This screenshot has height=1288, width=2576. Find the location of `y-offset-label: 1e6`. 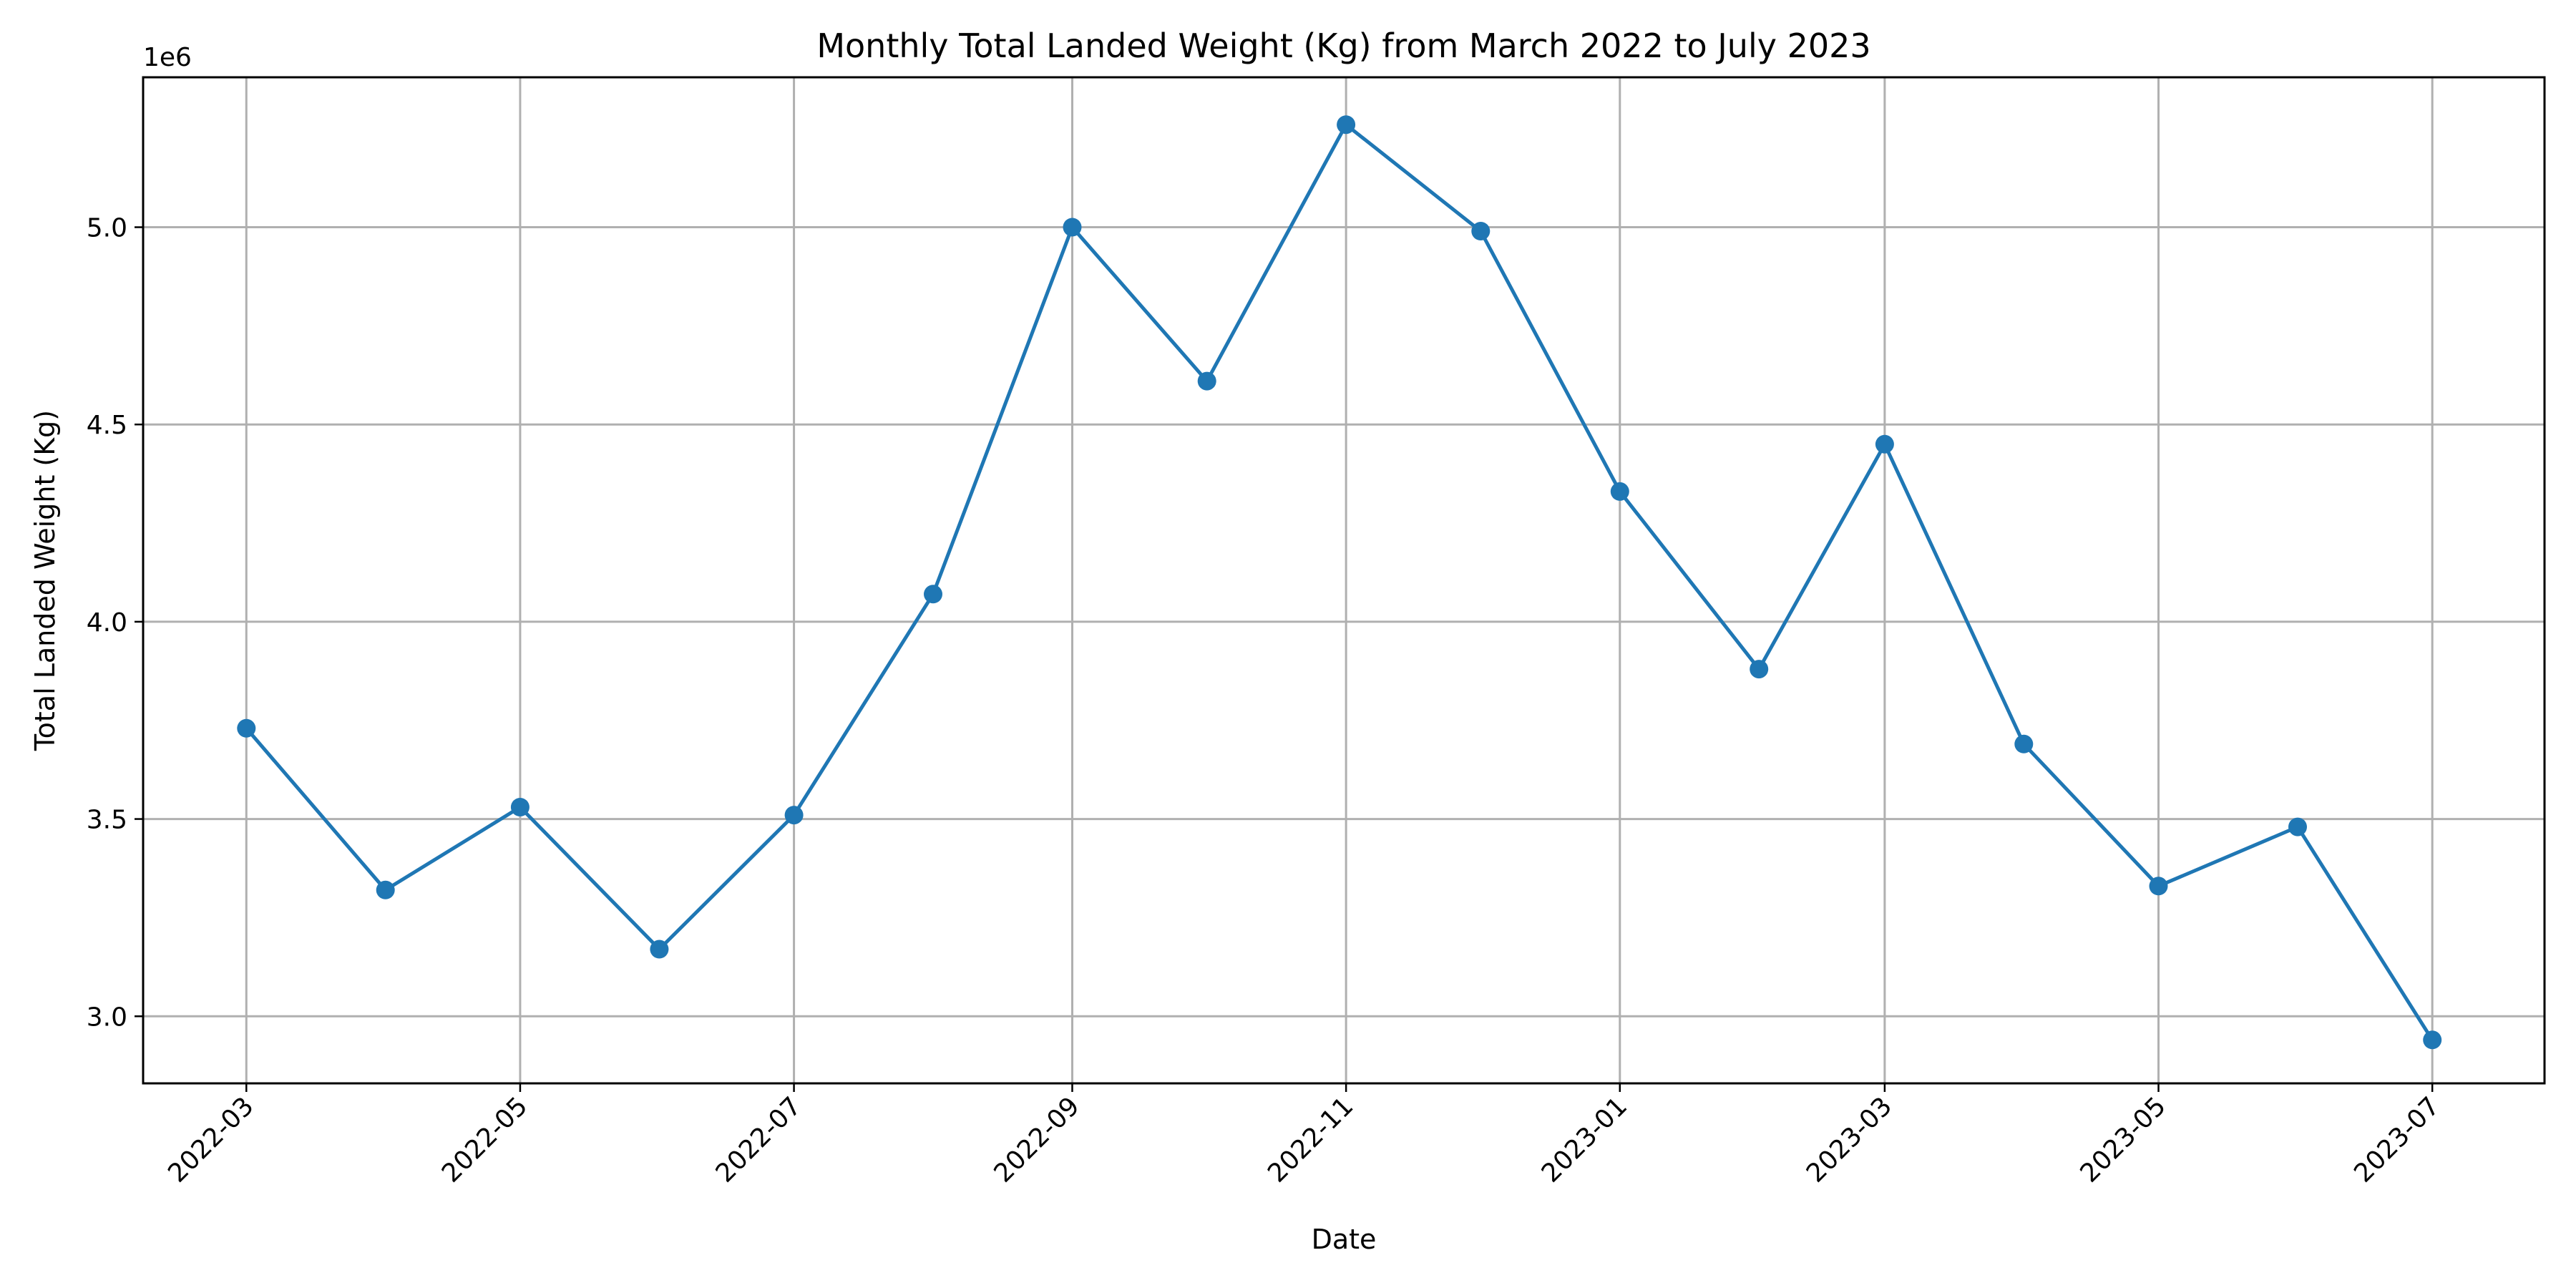

y-offset-label: 1e6 is located at coordinates (167, 57).